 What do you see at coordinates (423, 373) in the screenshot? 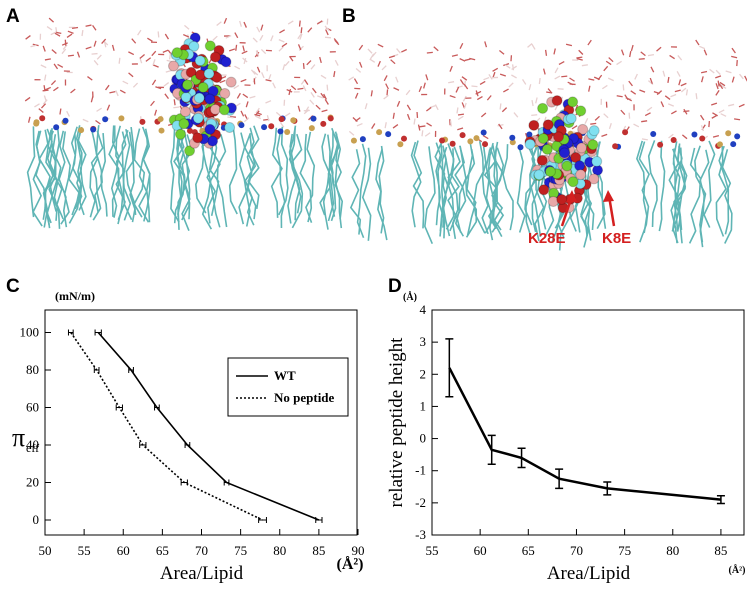
I see `y-tick-label: 2` at bounding box center [423, 373].